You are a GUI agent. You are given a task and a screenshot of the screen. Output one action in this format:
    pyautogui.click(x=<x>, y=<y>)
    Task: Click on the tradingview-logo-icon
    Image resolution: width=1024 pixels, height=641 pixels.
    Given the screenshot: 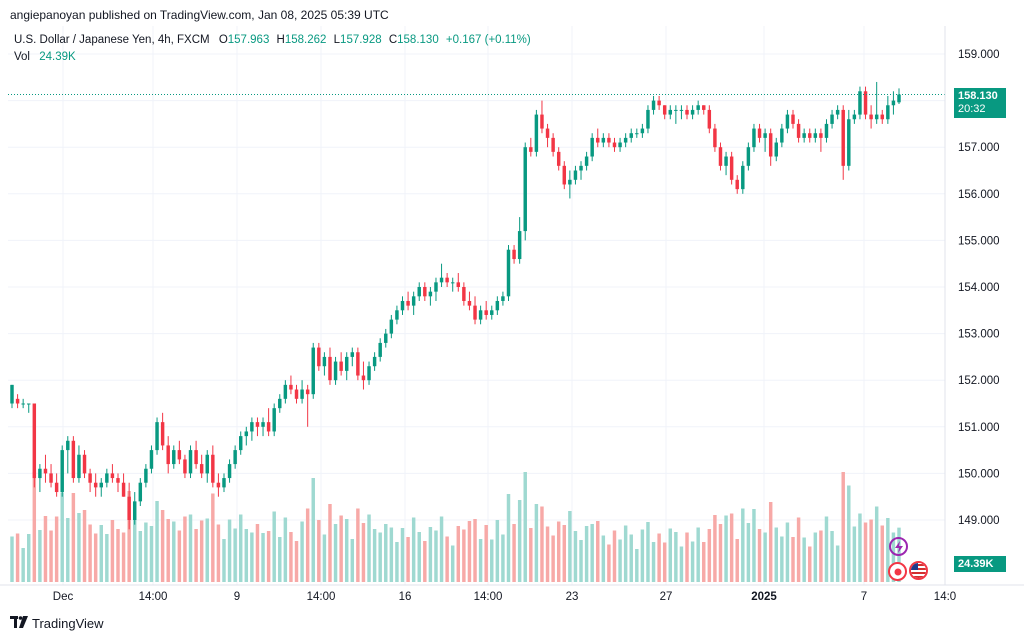 What is the action you would take?
    pyautogui.click(x=19, y=623)
    